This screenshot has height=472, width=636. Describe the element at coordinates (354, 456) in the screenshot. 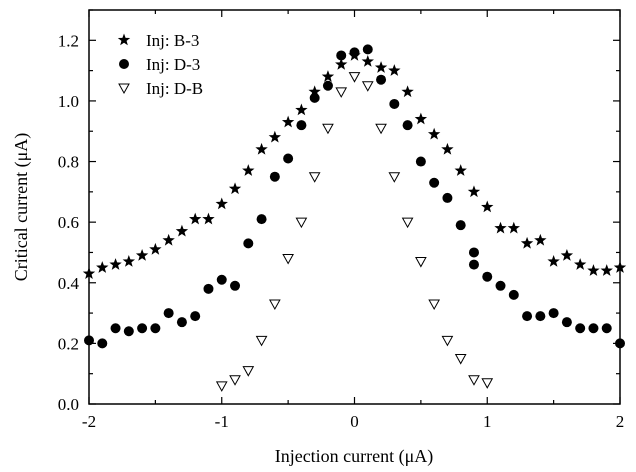

I see `x-axis-title: Injection current (μA)` at that location.